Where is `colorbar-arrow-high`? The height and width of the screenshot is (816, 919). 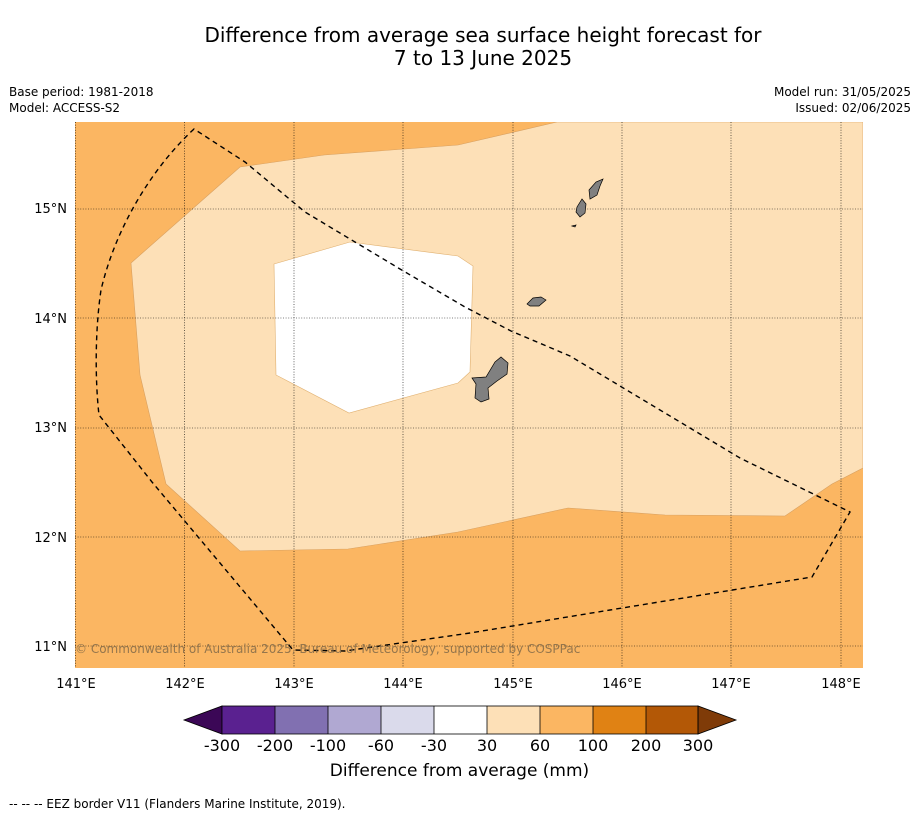
colorbar-arrow-high is located at coordinates (717, 720).